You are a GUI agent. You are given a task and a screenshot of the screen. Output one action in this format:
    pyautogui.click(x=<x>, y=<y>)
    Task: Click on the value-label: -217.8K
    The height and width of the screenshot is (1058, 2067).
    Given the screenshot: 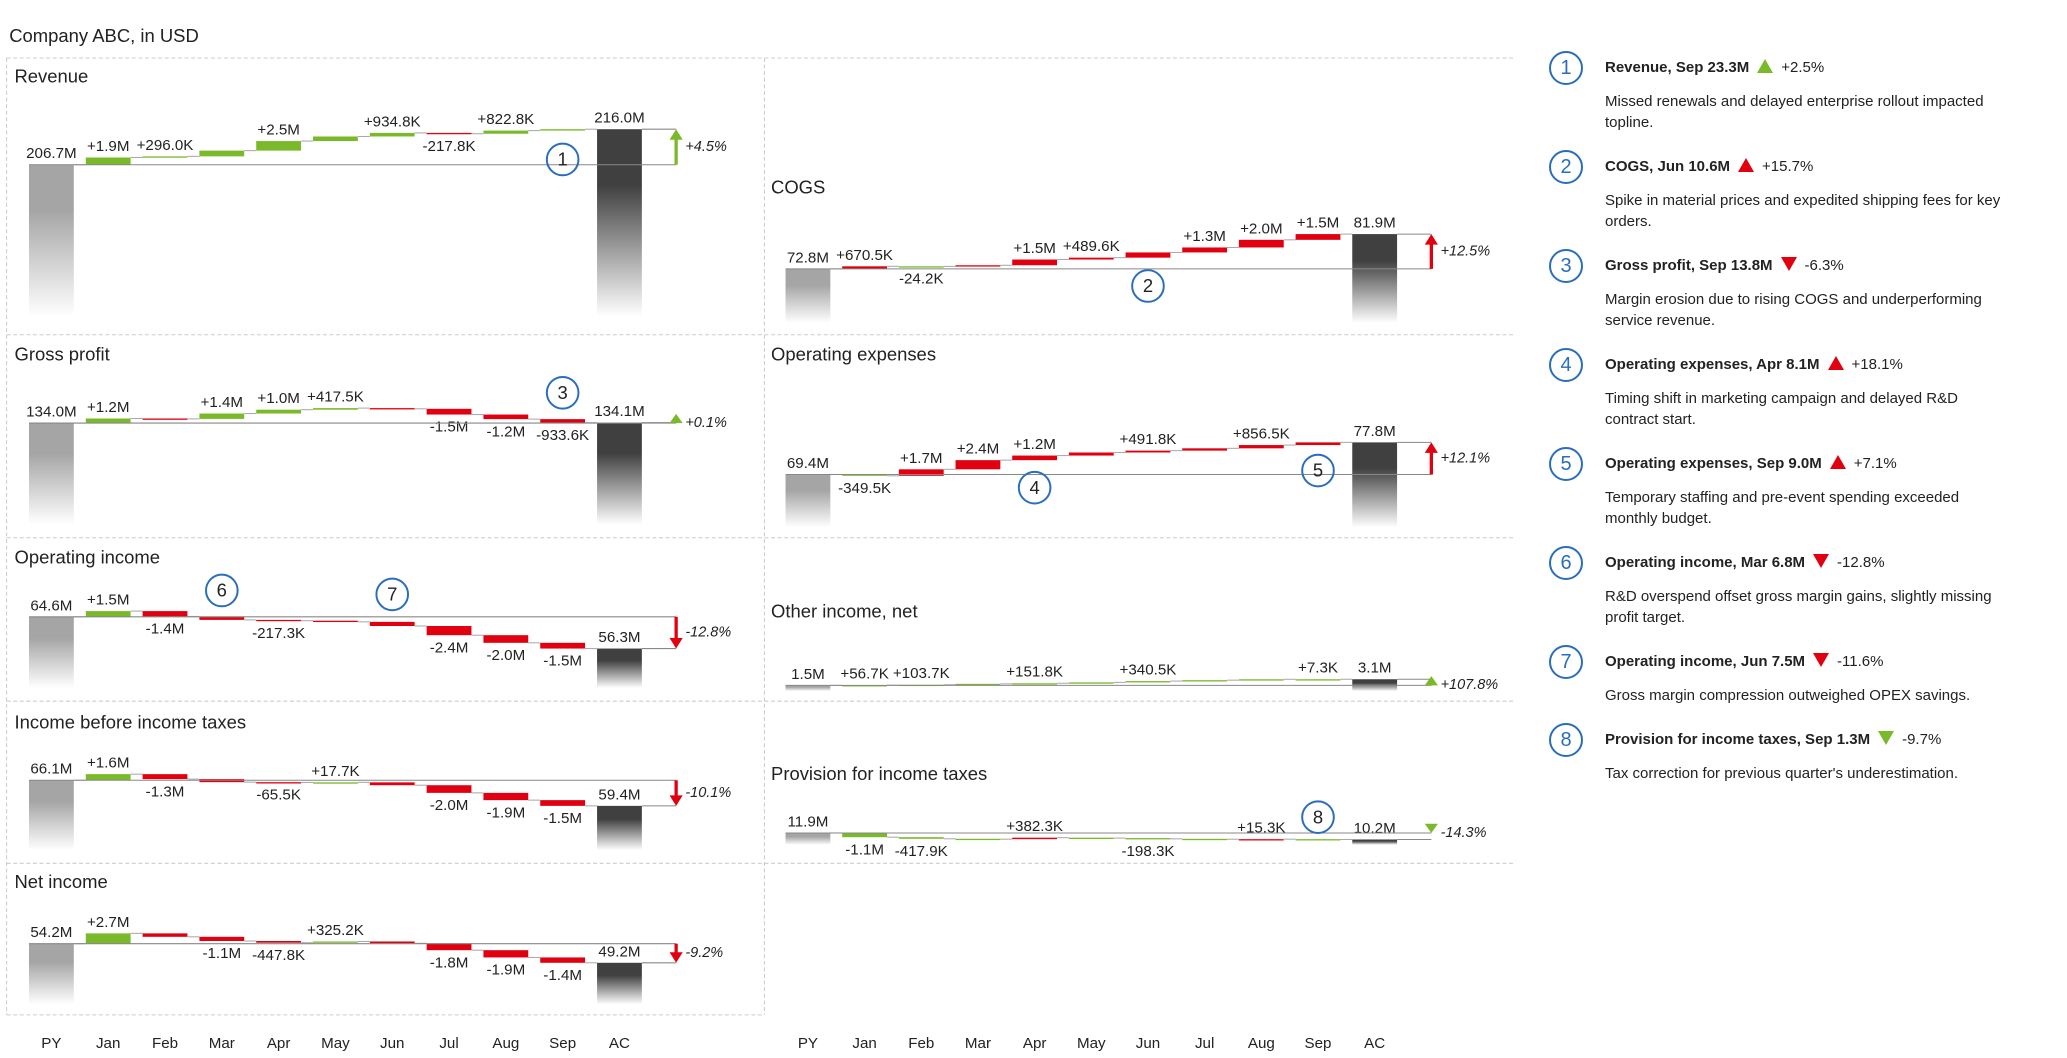 What is the action you would take?
    pyautogui.click(x=449, y=146)
    